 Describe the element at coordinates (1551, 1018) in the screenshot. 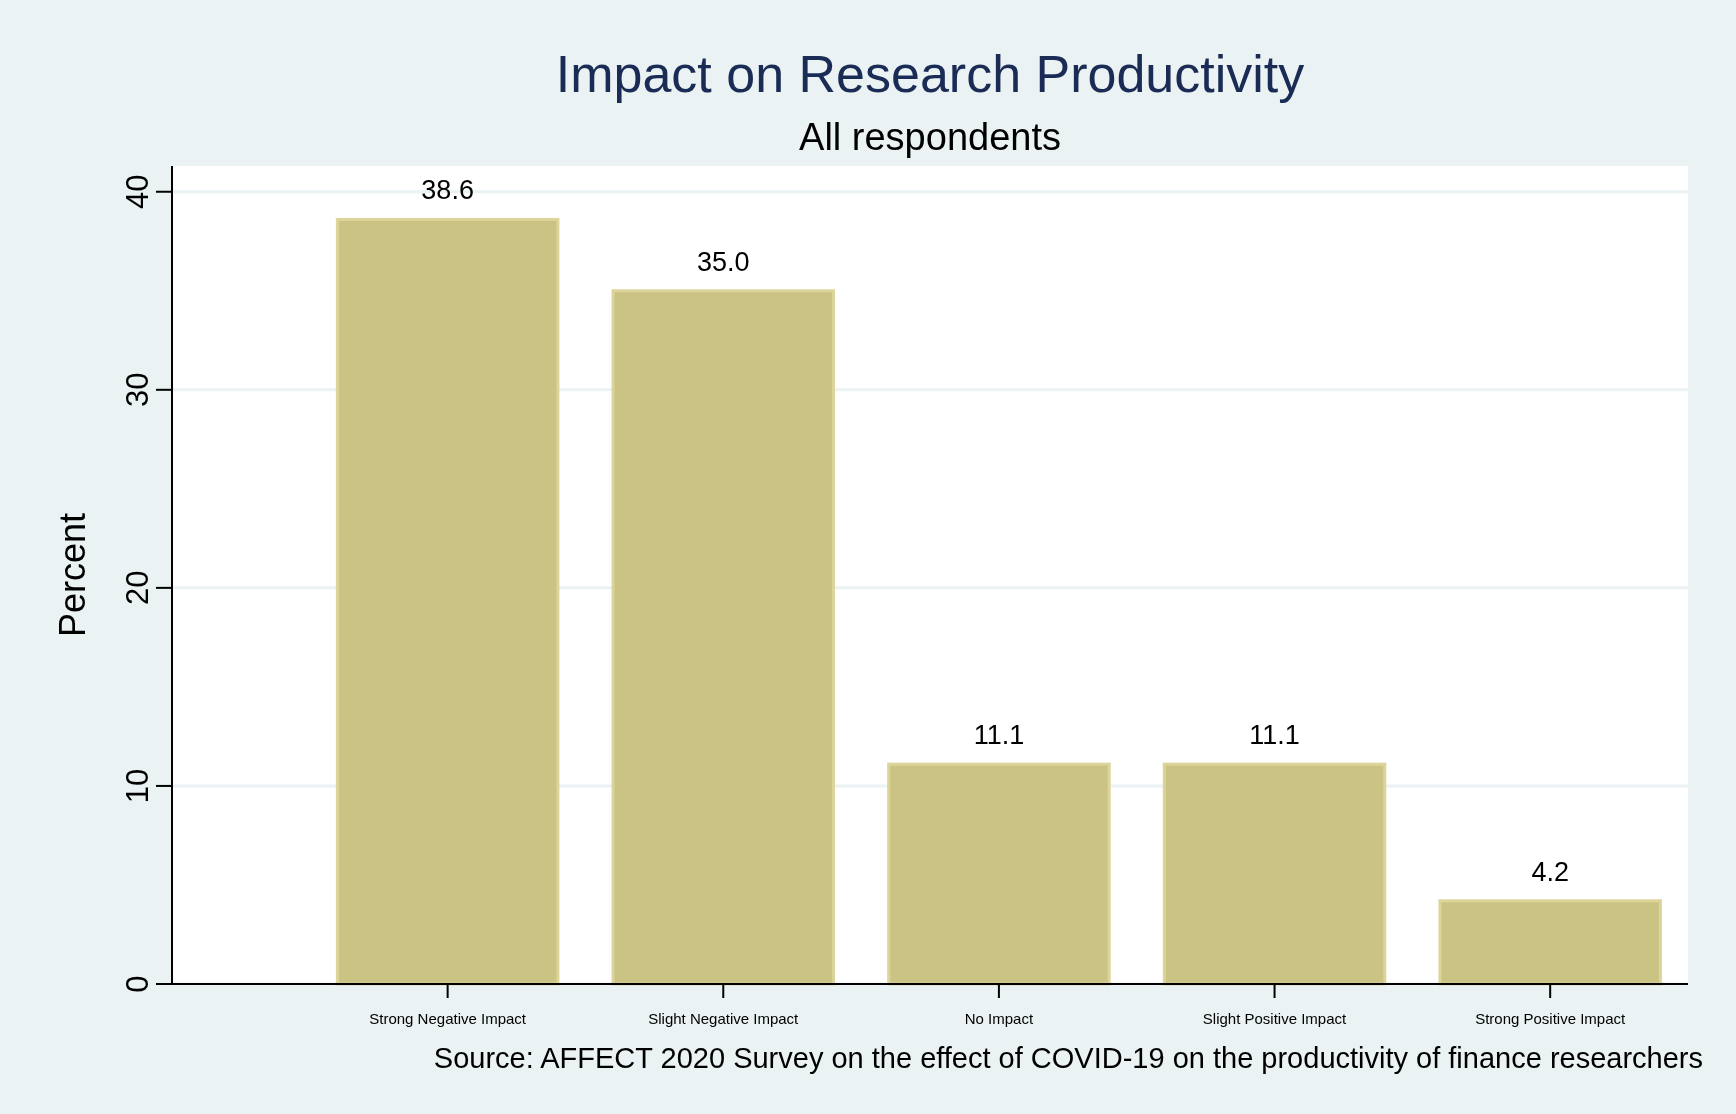

I see `x-tick-label: Strong Positive Impact` at that location.